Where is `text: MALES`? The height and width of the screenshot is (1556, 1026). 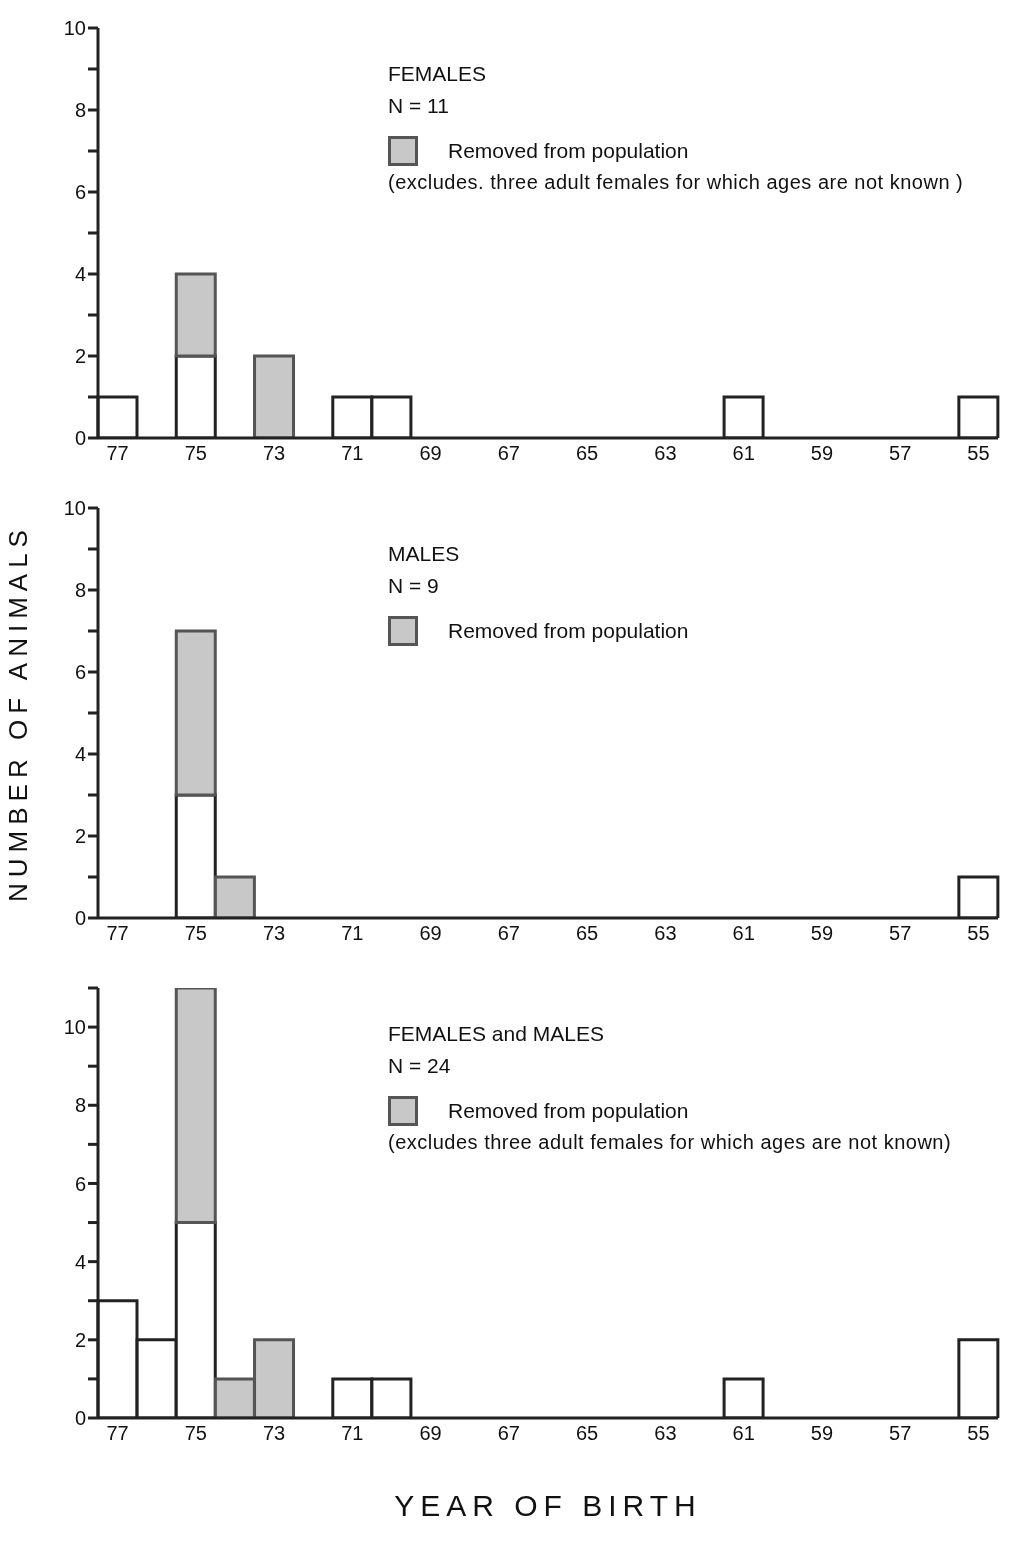 text: MALES is located at coordinates (424, 554).